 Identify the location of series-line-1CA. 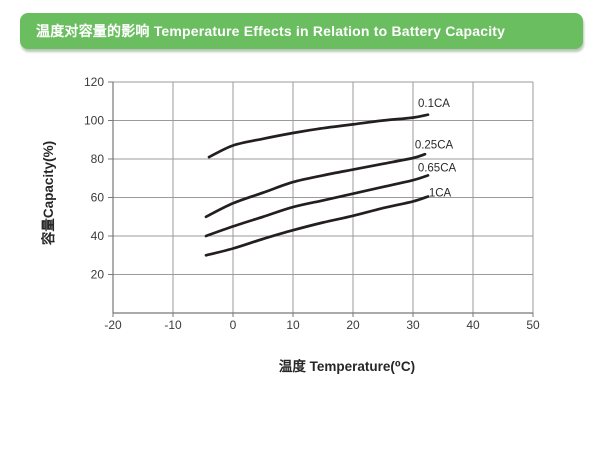
(317, 226).